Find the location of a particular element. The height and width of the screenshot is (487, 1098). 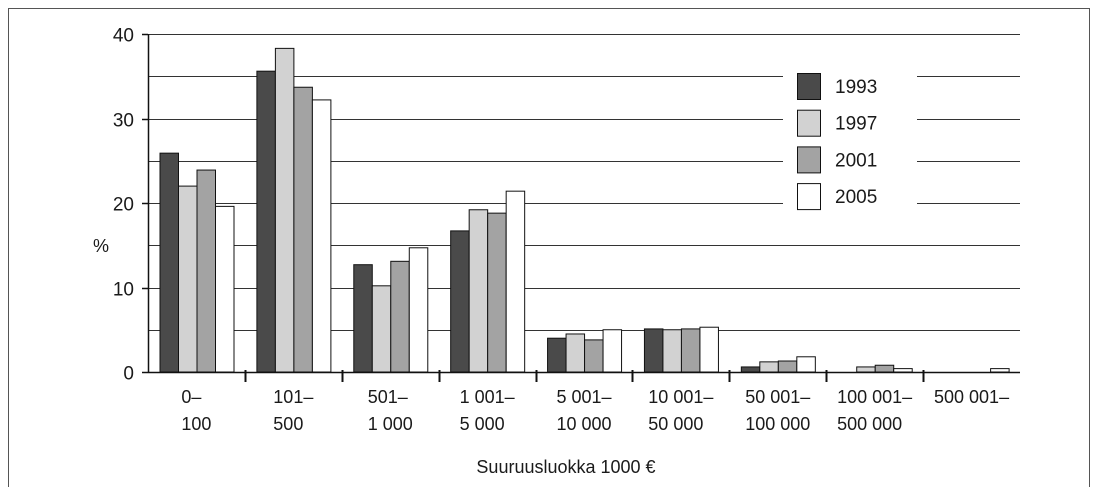

legend-swatch-1993 is located at coordinates (809, 86).